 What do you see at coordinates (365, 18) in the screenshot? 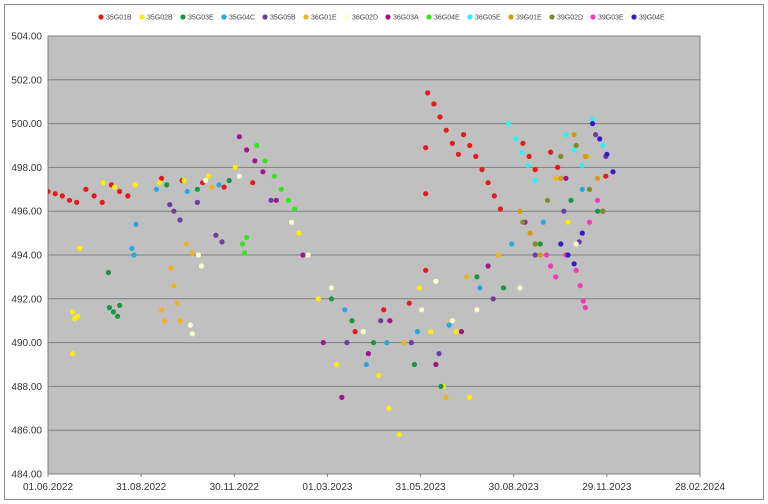
I see `legend-label: 36G02D` at bounding box center [365, 18].